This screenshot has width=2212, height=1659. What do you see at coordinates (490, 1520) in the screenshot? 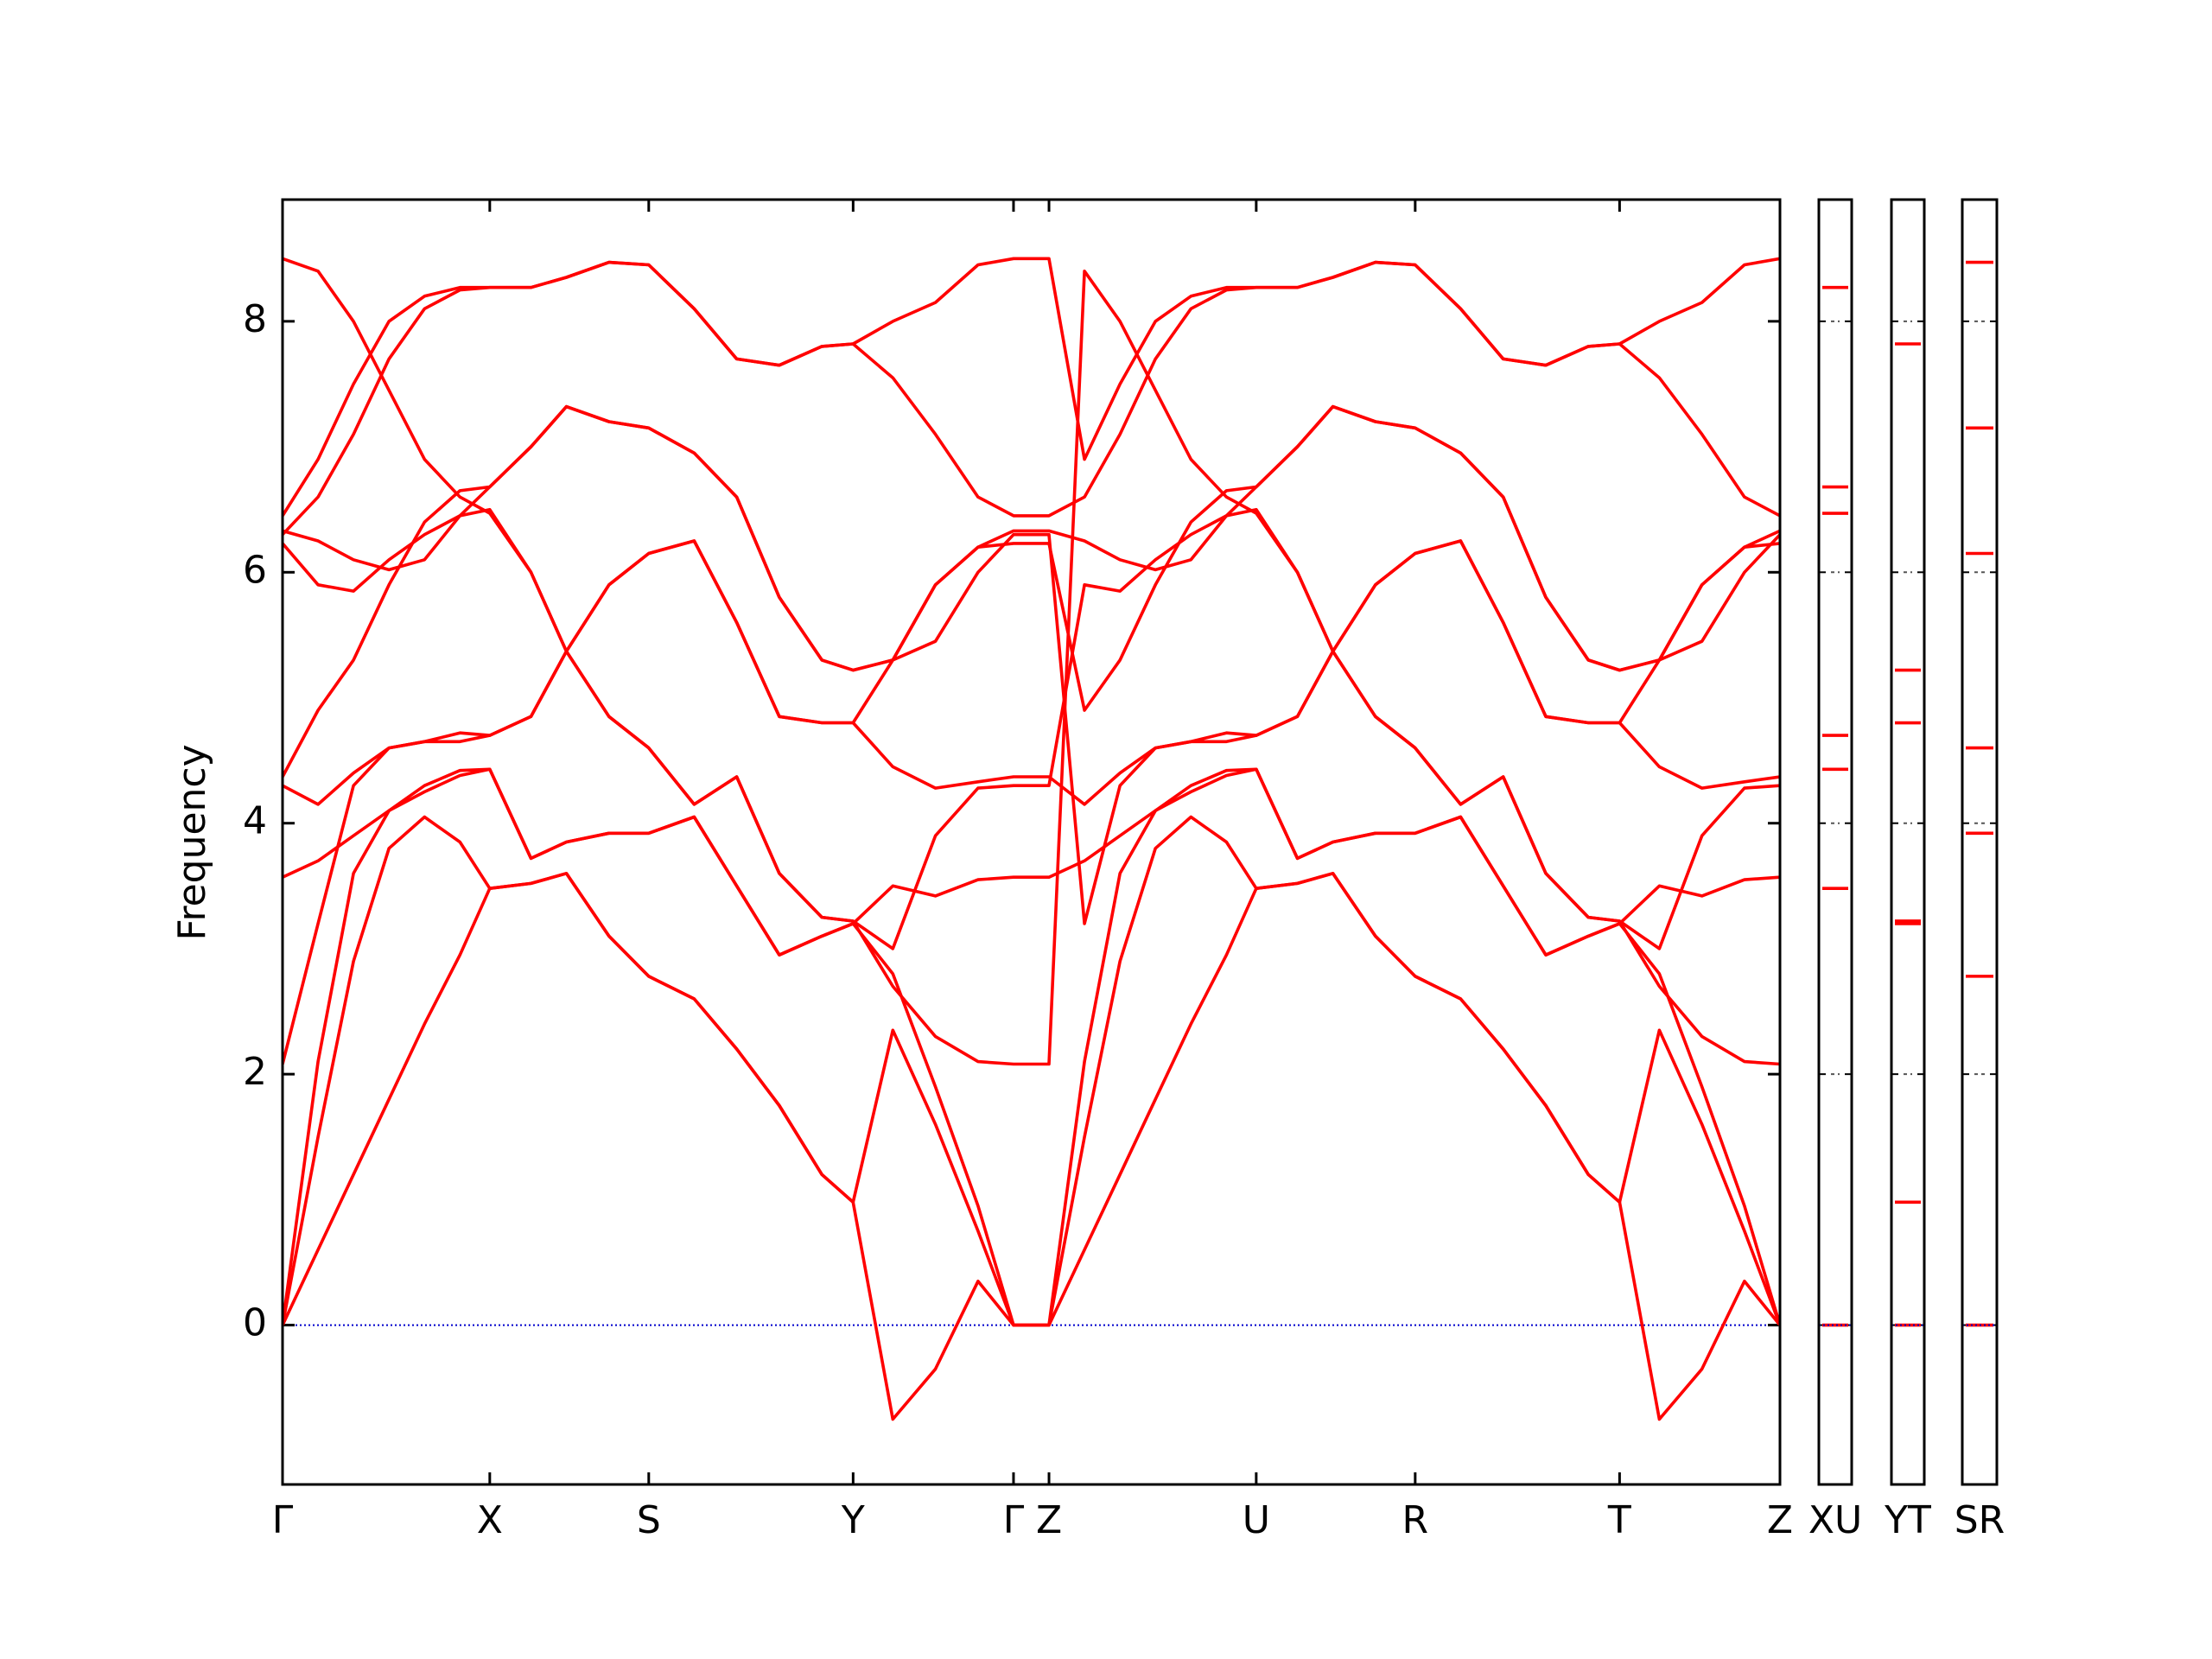
I see `x-tick-label: X` at bounding box center [490, 1520].